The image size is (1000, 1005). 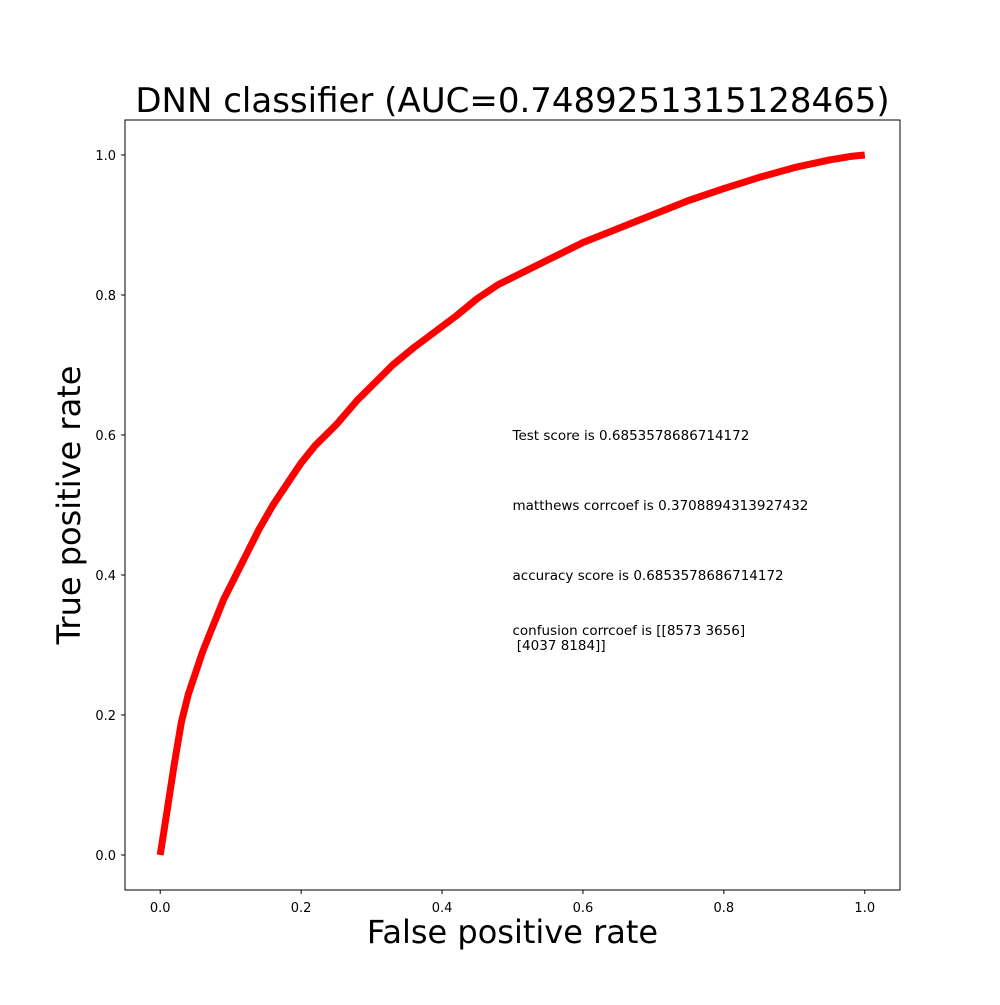 I want to click on y-tick-label: 0.4, so click(x=105, y=576).